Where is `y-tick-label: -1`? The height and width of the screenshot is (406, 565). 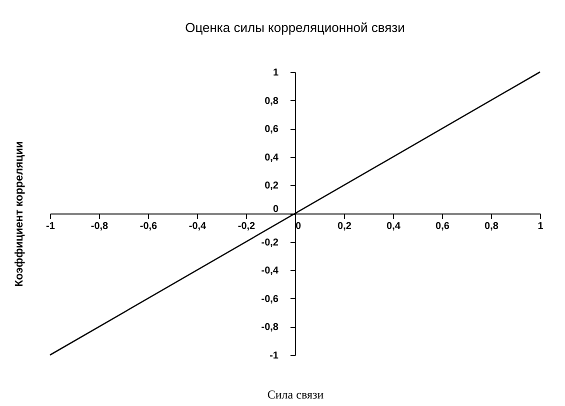
y-tick-label: -1 is located at coordinates (274, 356).